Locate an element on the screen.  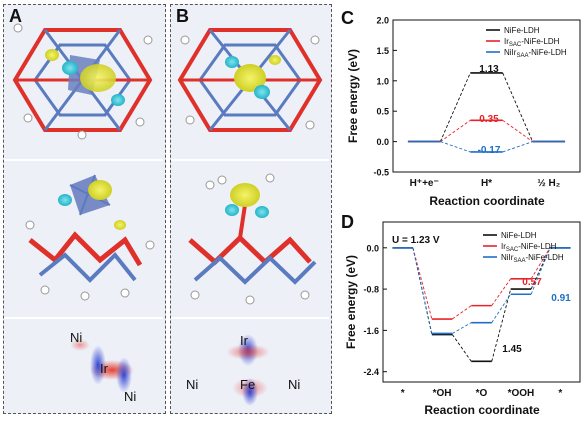
data-label: 1.45 is located at coordinates (512, 349).